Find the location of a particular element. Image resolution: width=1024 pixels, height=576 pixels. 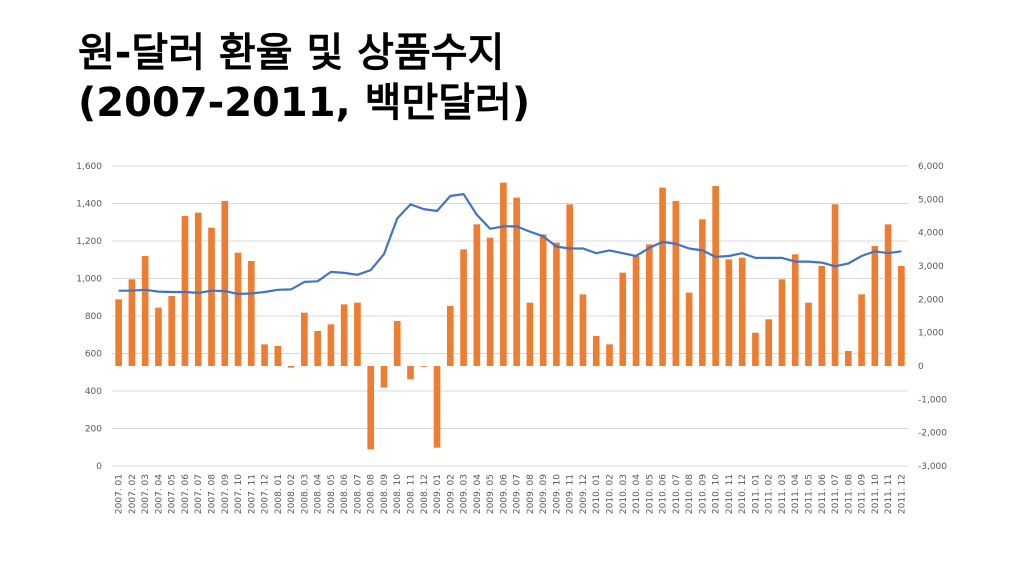

chart-title: 원-달러 환율 및 상품수지 (2007-2011, 백만달러) is located at coordinates (304, 78).